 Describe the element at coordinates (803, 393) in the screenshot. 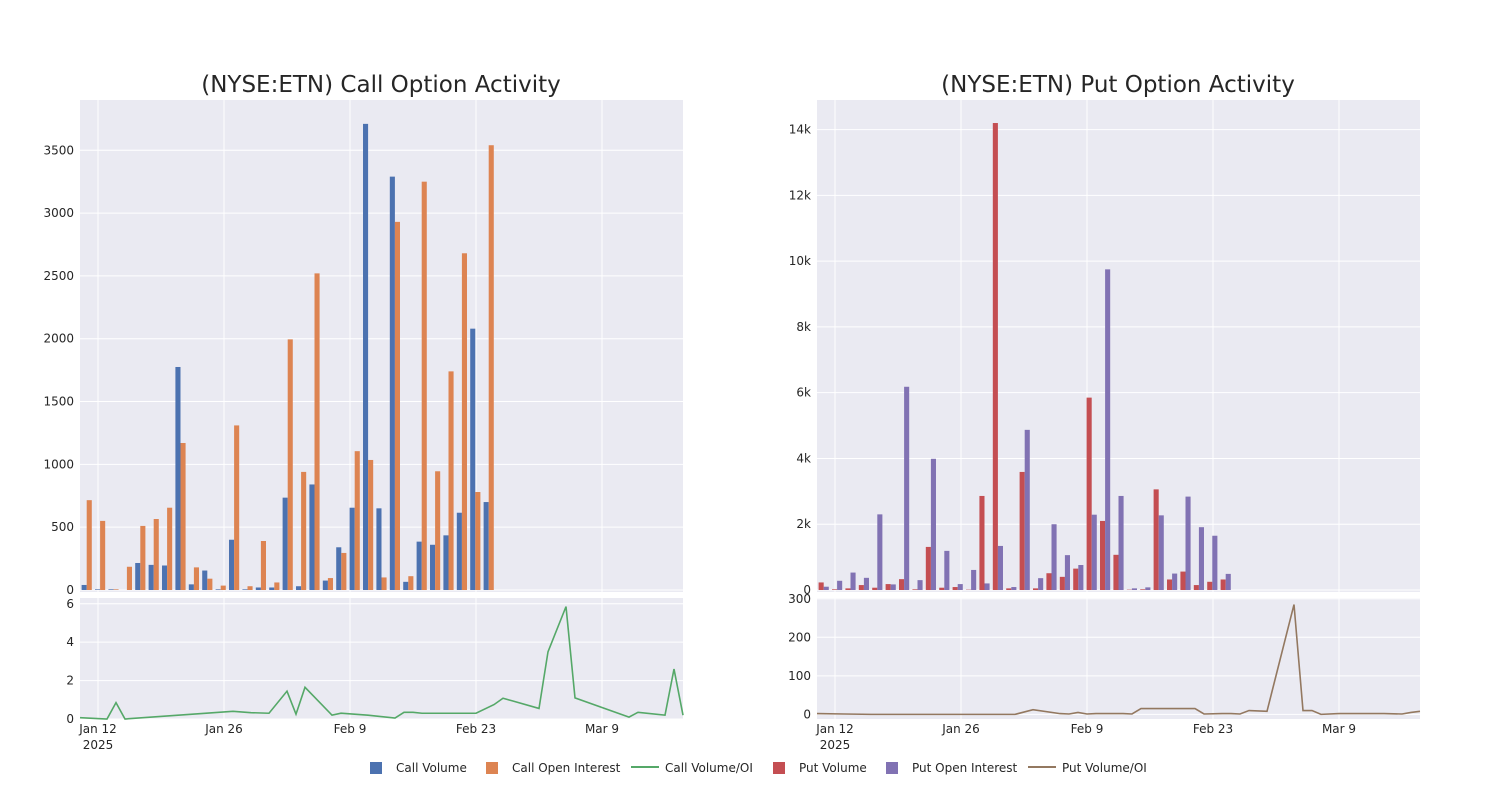

I see `y-tick-label: 6k` at that location.